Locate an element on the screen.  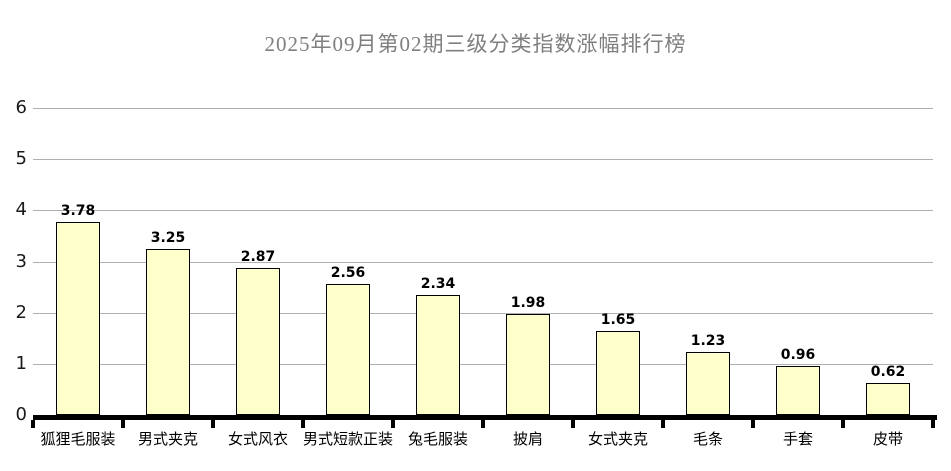
bar-slot: 3.78 is located at coordinates (78, 261).